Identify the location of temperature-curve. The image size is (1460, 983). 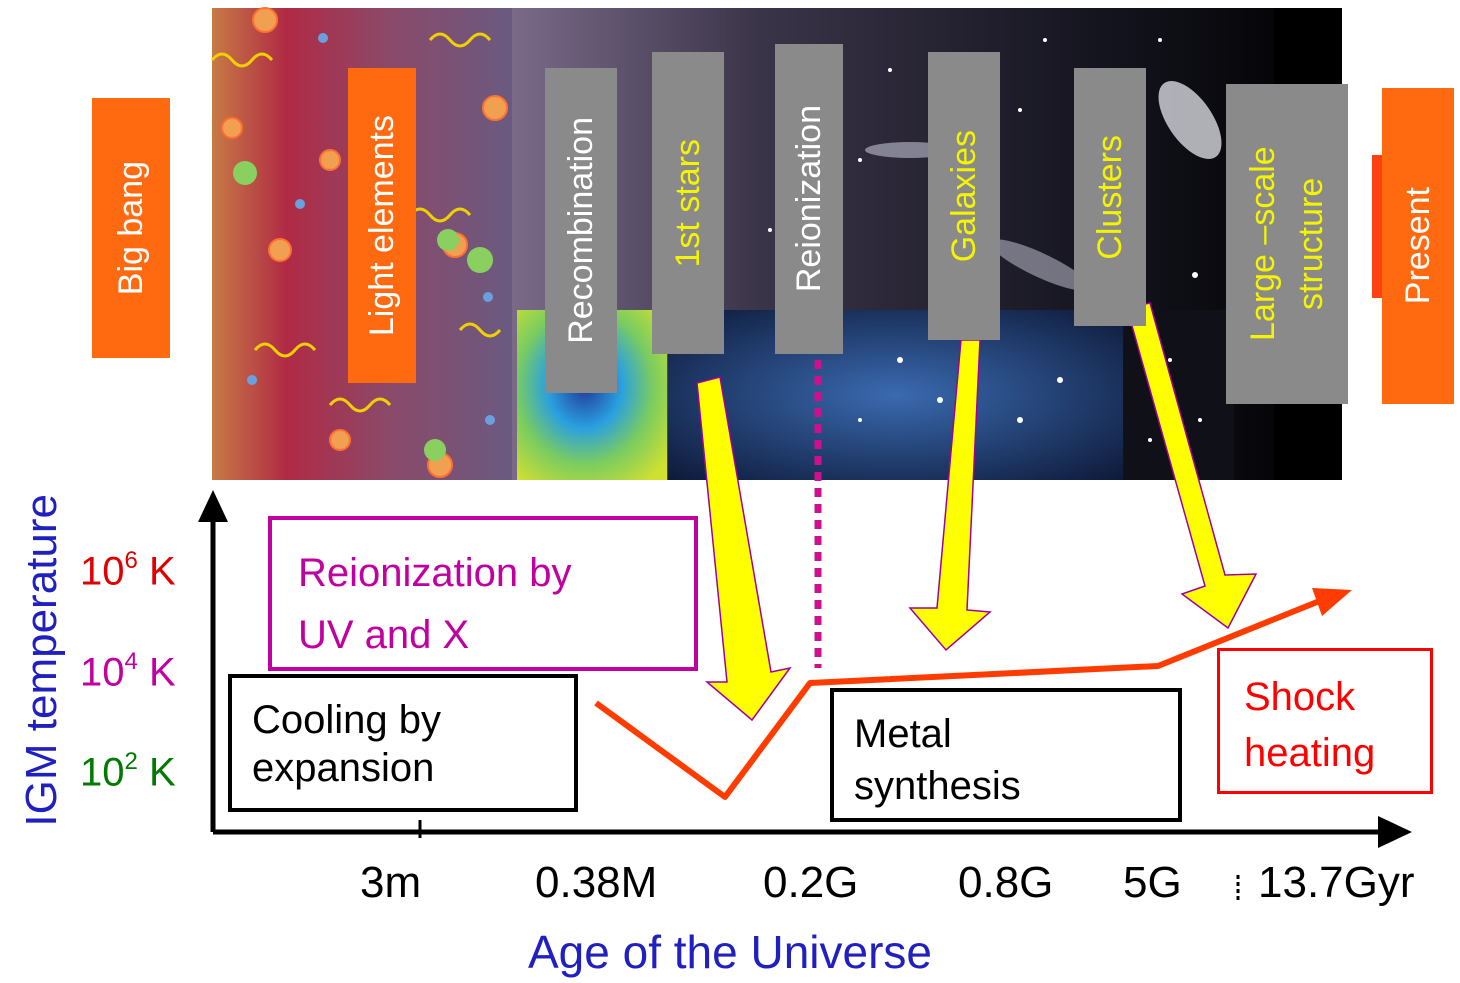
(973, 694).